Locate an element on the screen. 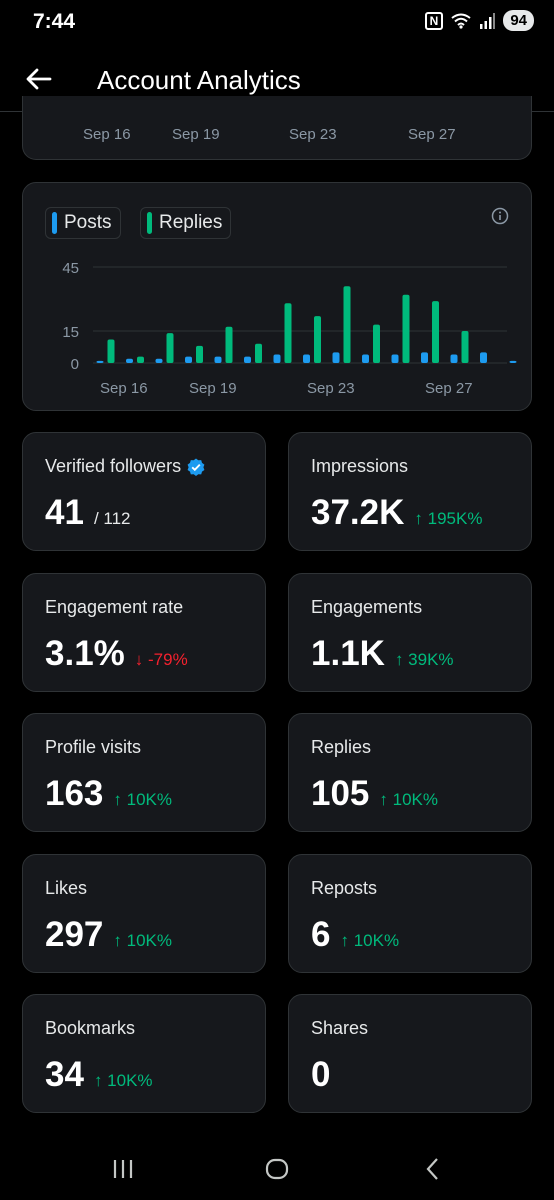 Image resolution: width=554 pixels, height=1200 pixels. page-title: Account Analytics is located at coordinates (199, 80).